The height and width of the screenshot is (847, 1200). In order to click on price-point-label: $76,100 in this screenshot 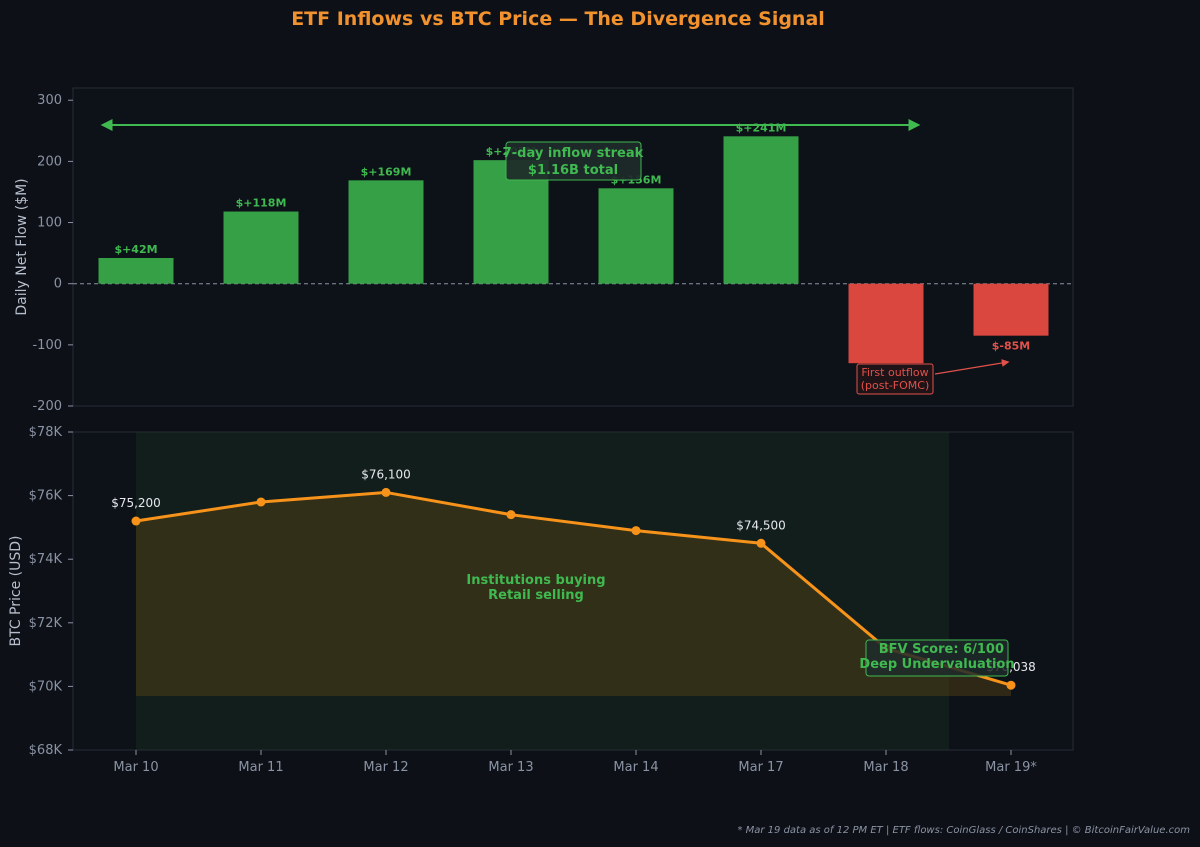, I will do `click(386, 474)`.